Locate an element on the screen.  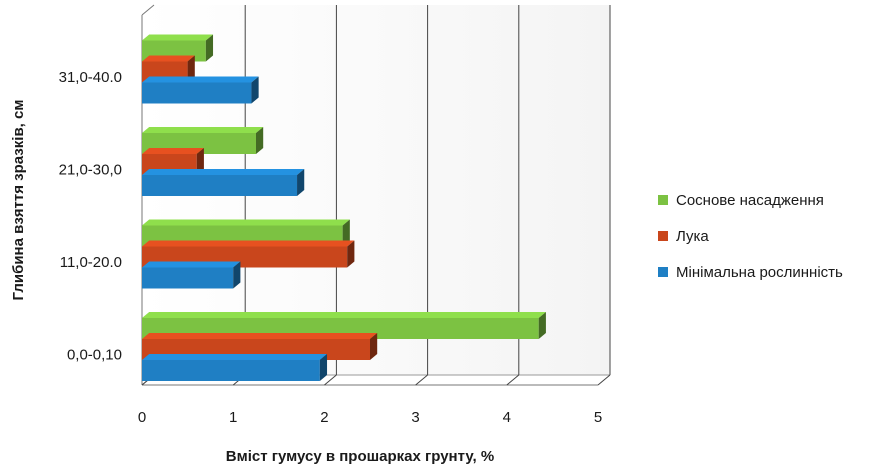
x-tick-label: 1 is located at coordinates (233, 417).